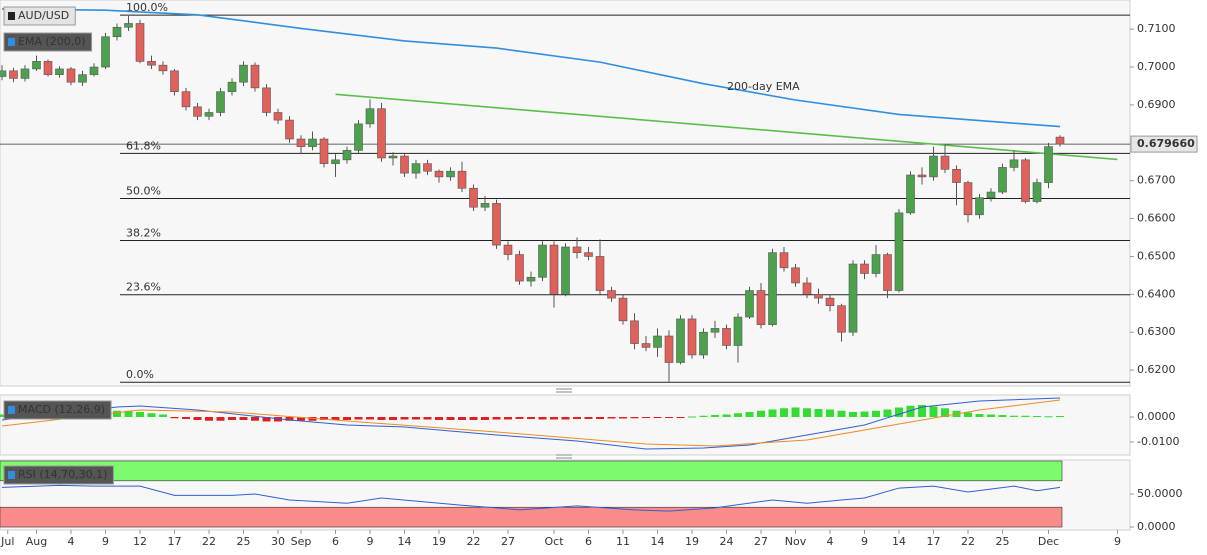 This screenshot has width=1207, height=555. Describe the element at coordinates (796, 541) in the screenshot. I see `x-tick-label: Nov` at that location.